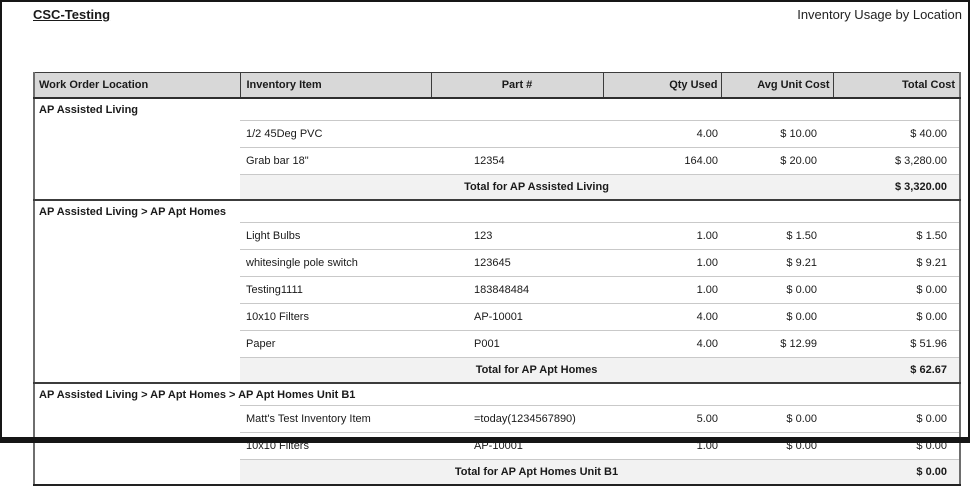 This screenshot has width=970, height=486. What do you see at coordinates (777, 85) in the screenshot?
I see `column-header-avg-unit-cost: Avg Unit Cost` at bounding box center [777, 85].